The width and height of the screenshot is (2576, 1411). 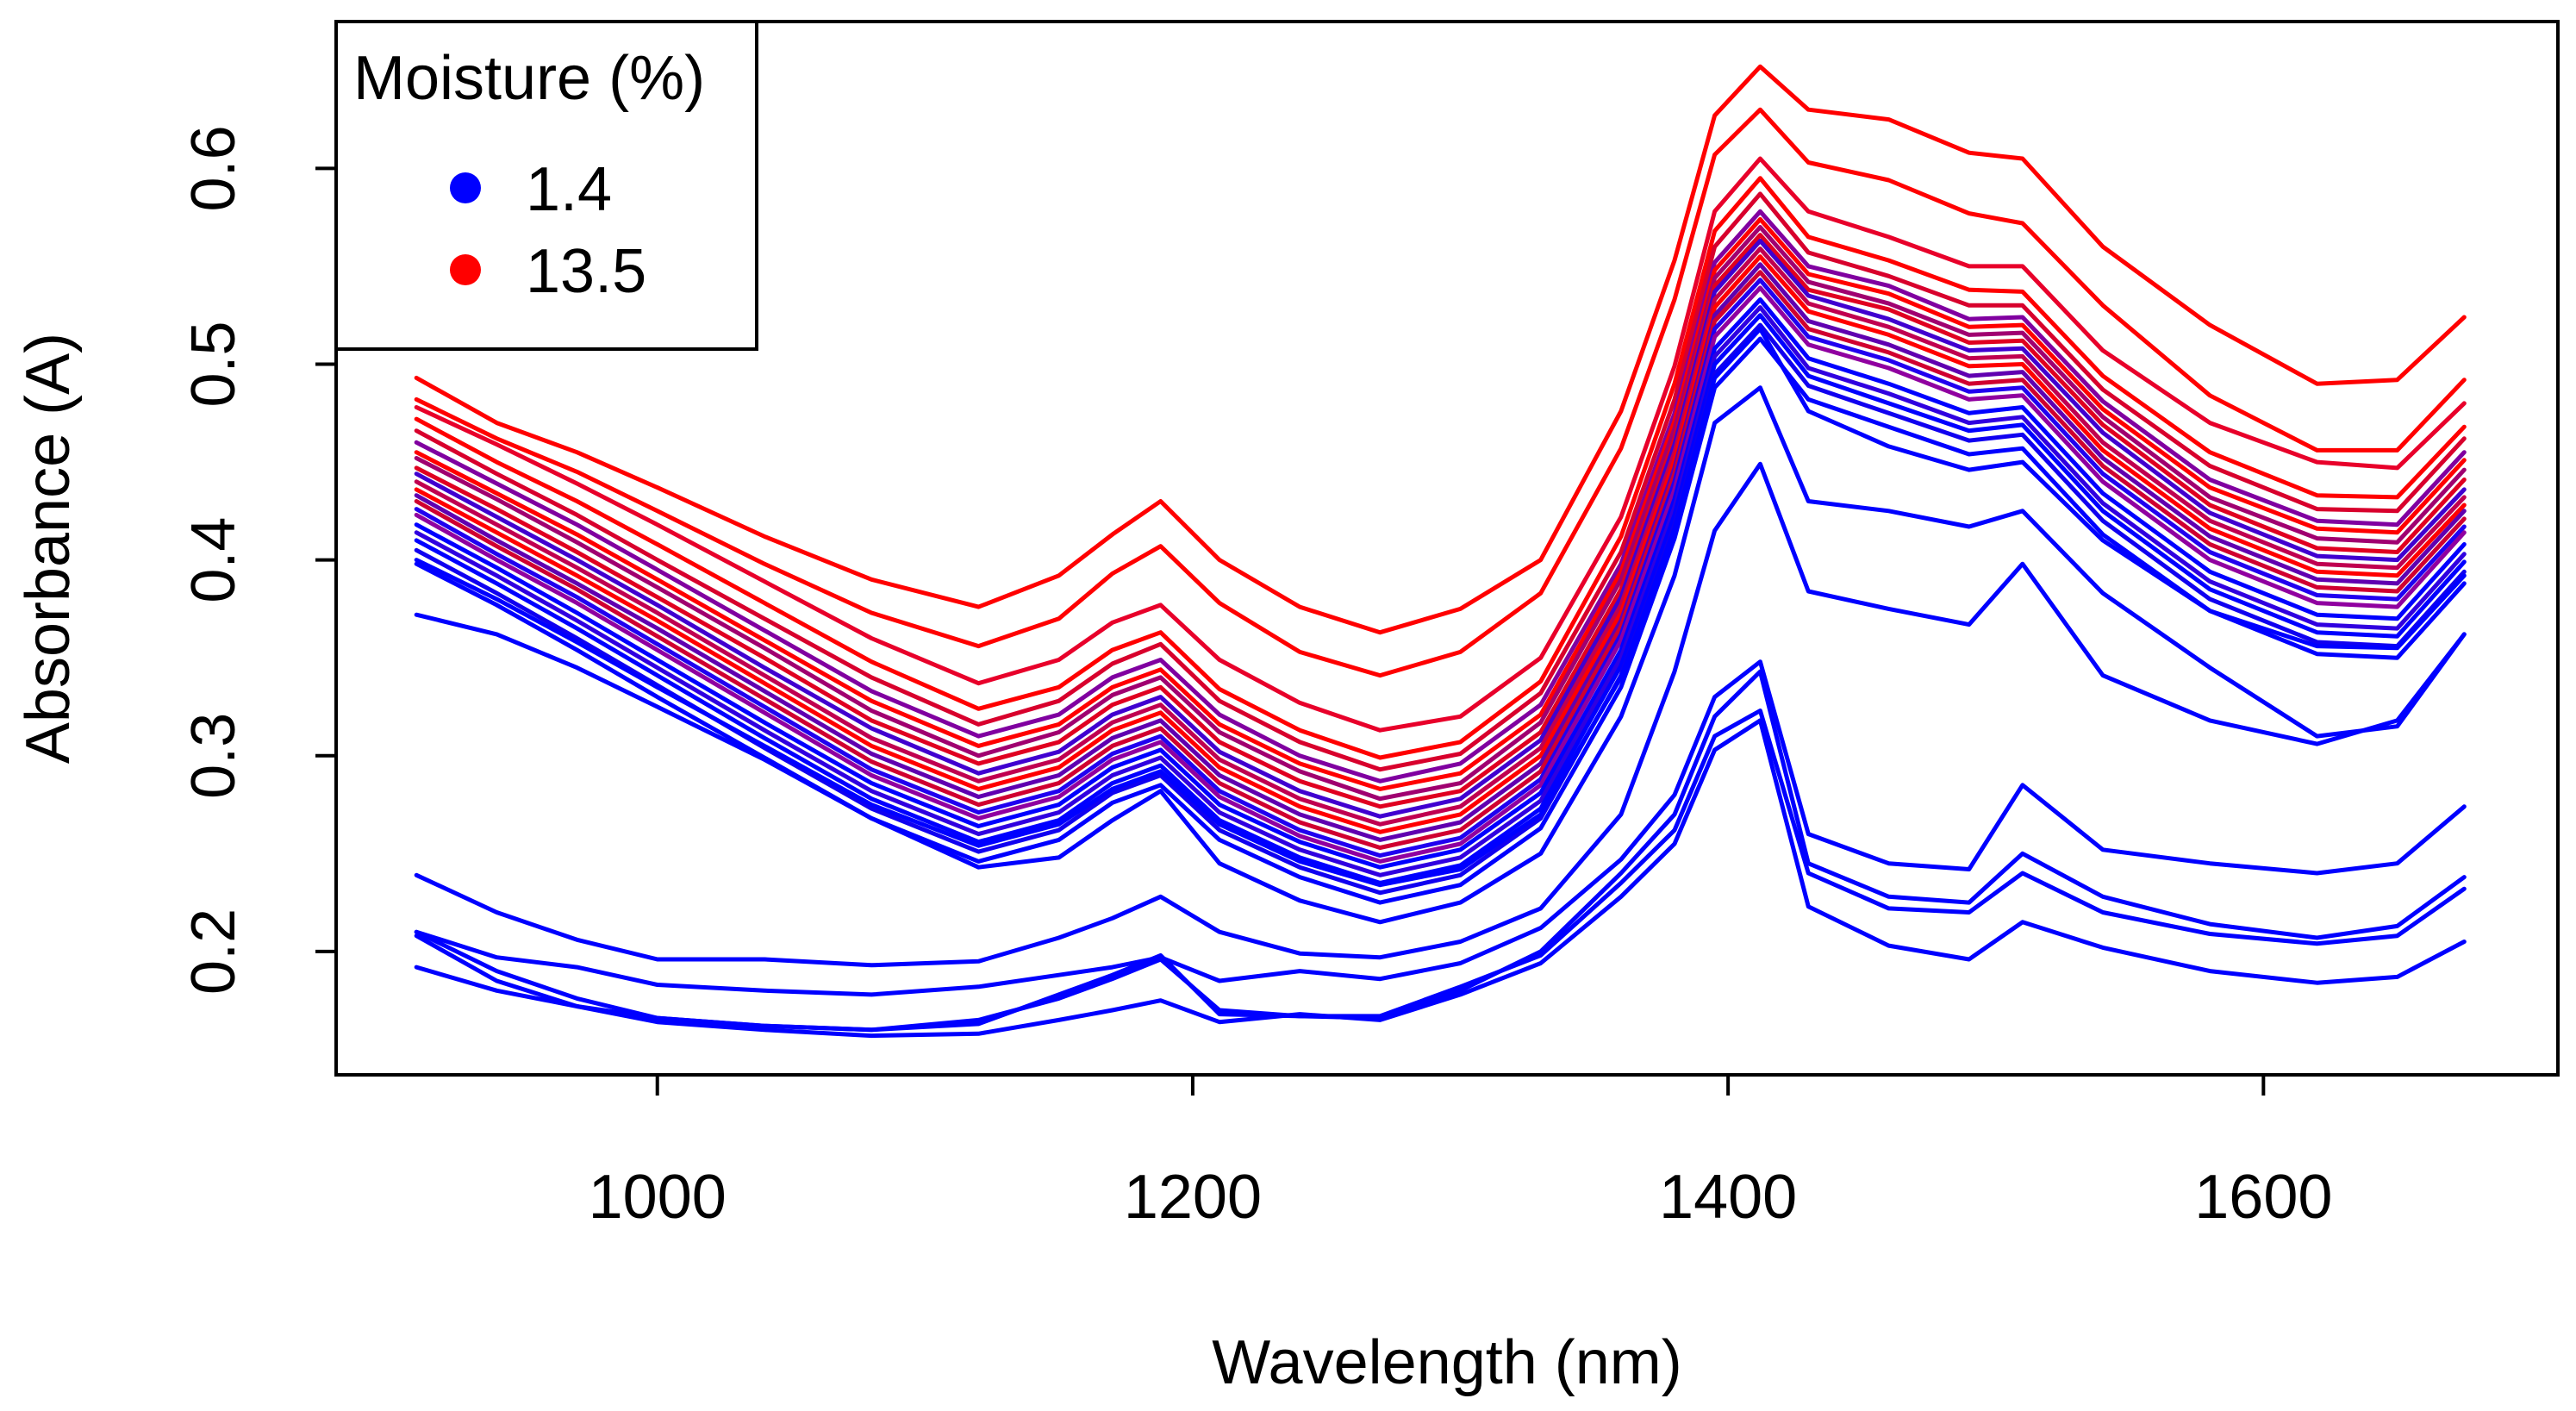 What do you see at coordinates (213, 560) in the screenshot?
I see `y-tick-label-0.4: 0.4` at bounding box center [213, 560].